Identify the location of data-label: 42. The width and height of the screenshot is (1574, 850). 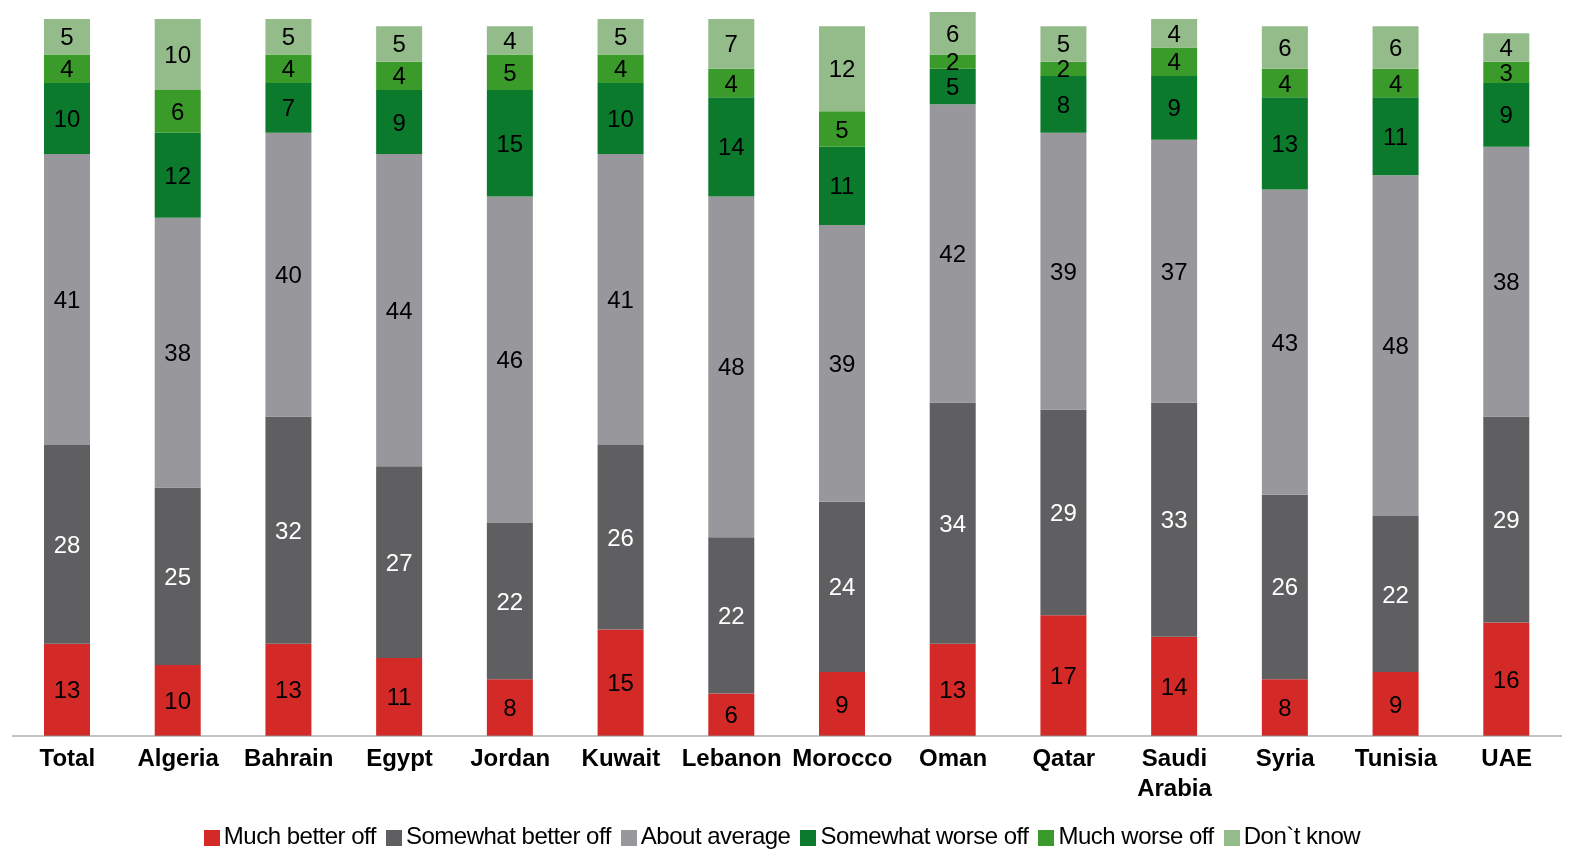
(953, 253).